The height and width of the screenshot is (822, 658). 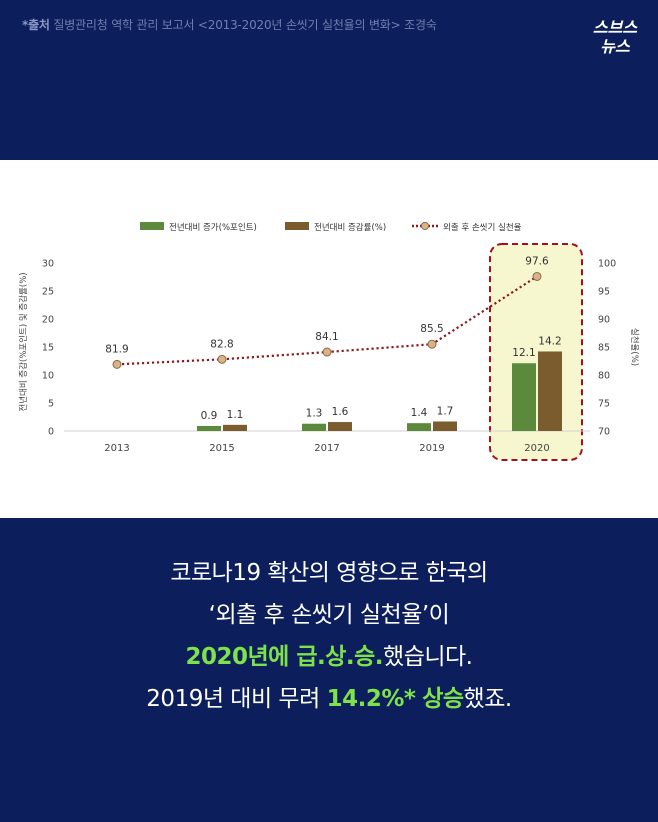 I want to click on caption-line-1: 코로나19 확산의 영향으로 한국의, so click(x=329, y=573).